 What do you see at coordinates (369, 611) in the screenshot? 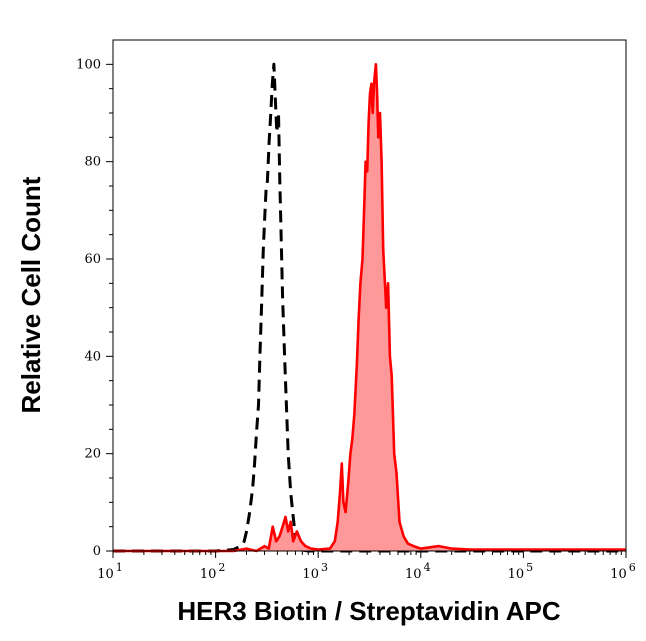
I see `x-axis-title: HER3 Biotin / Streptavidin APC` at bounding box center [369, 611].